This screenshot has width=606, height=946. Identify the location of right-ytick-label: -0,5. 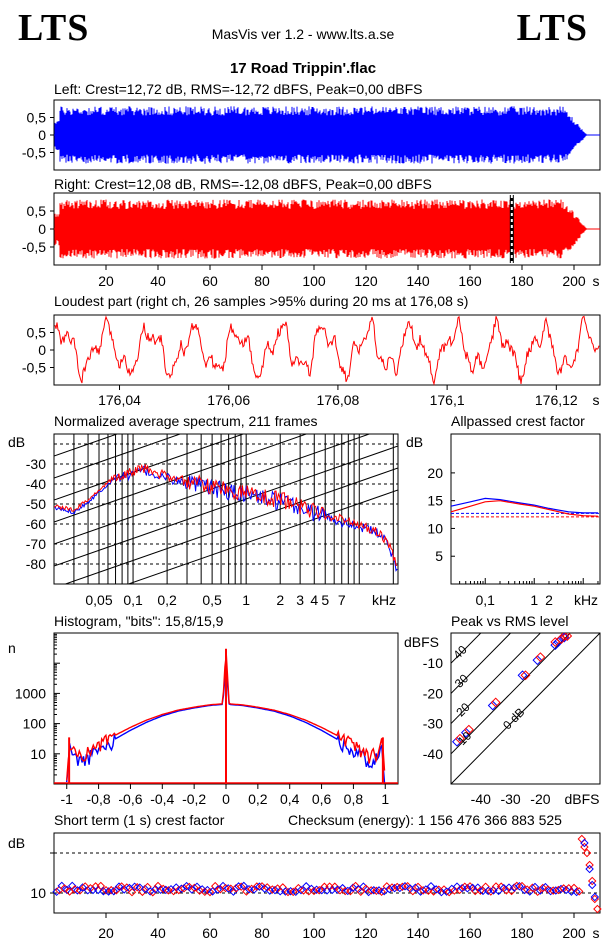
(34, 247).